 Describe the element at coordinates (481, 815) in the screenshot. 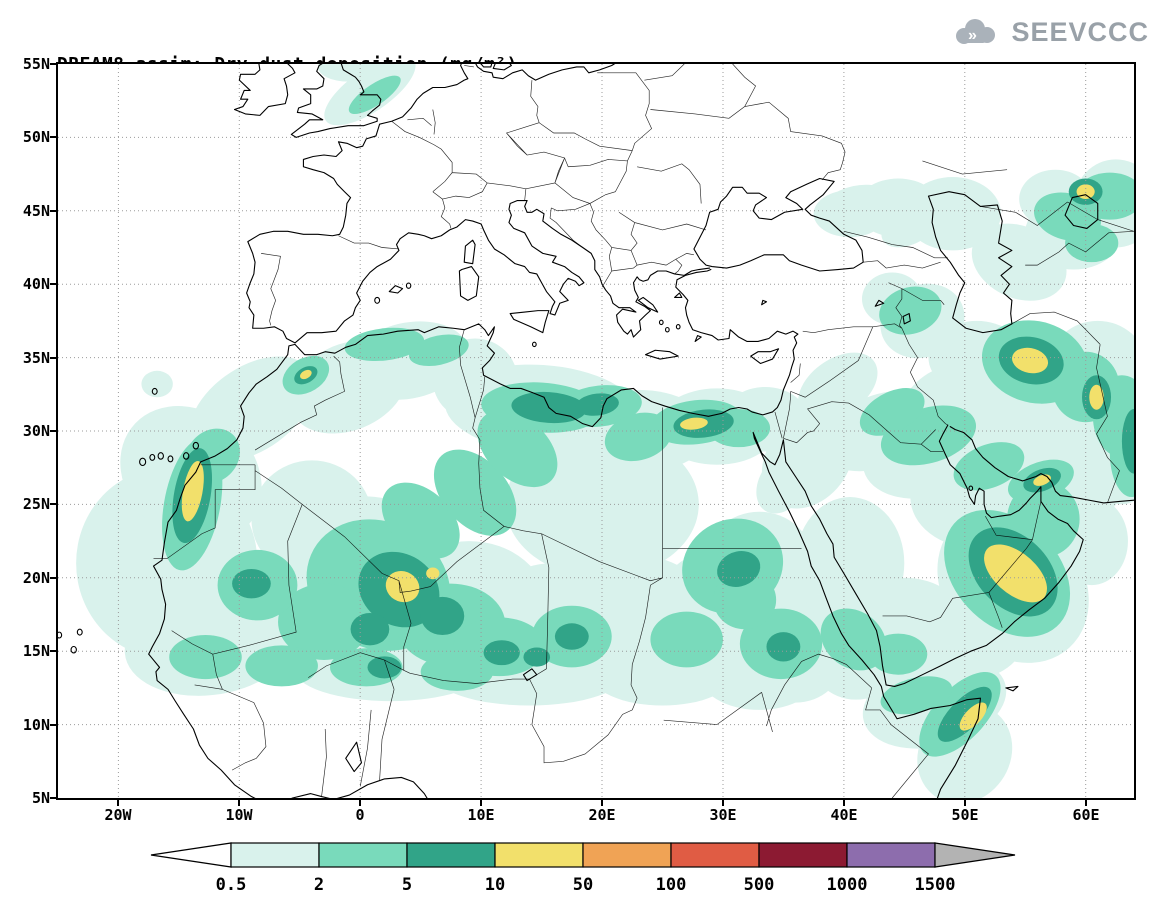

I see `lon-label: 10E` at that location.